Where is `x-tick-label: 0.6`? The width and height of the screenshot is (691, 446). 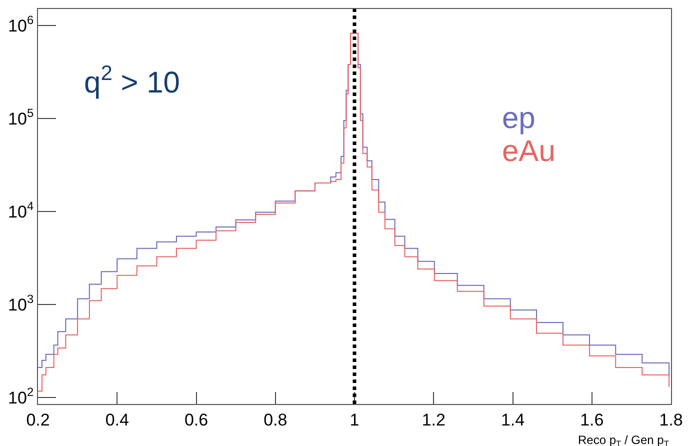
x-tick-label: 0.6 is located at coordinates (196, 420).